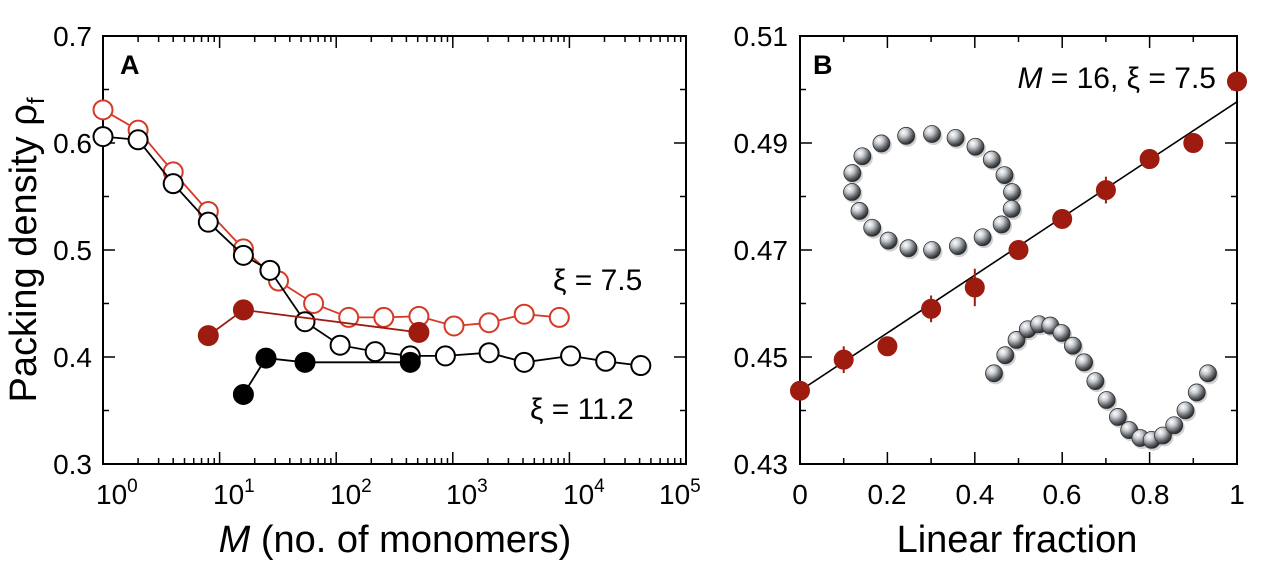 Image resolution: width=1270 pixels, height=566 pixels. What do you see at coordinates (1062, 494) in the screenshot?
I see `panel-b-x-tick-label: 0.6` at bounding box center [1062, 494].